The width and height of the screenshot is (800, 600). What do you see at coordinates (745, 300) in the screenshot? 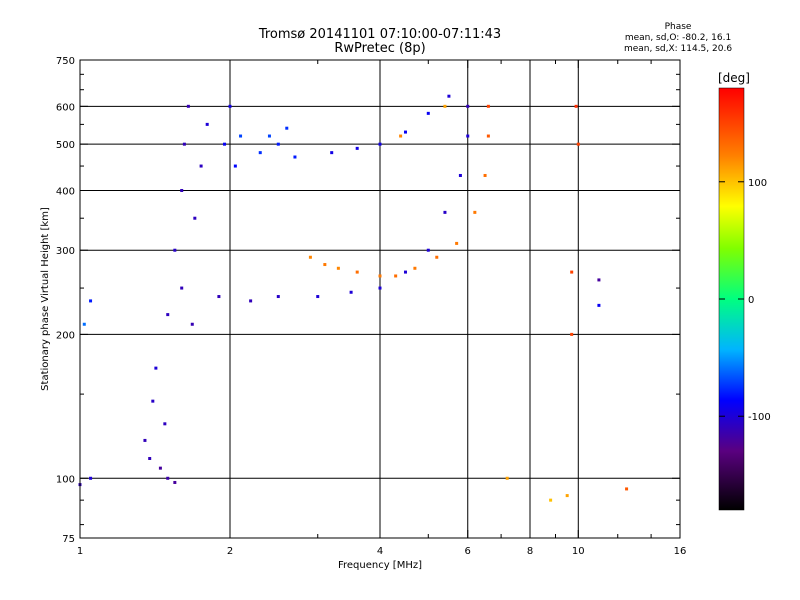
I see `colorbar-ticks: 100 0 -100` at bounding box center [745, 300].